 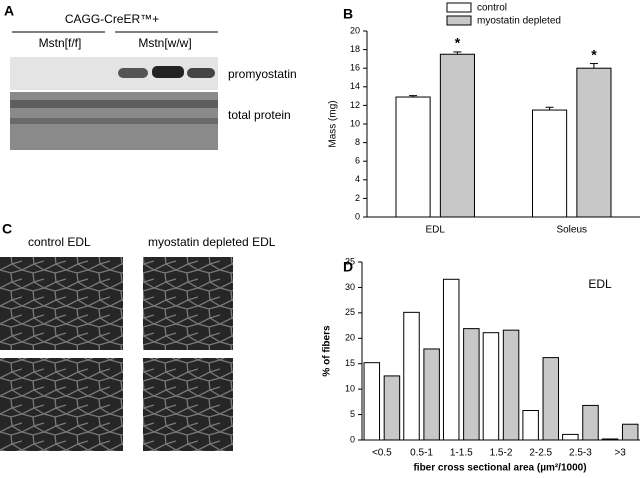 I want to click on x-tick-label: >3, so click(x=620, y=453).